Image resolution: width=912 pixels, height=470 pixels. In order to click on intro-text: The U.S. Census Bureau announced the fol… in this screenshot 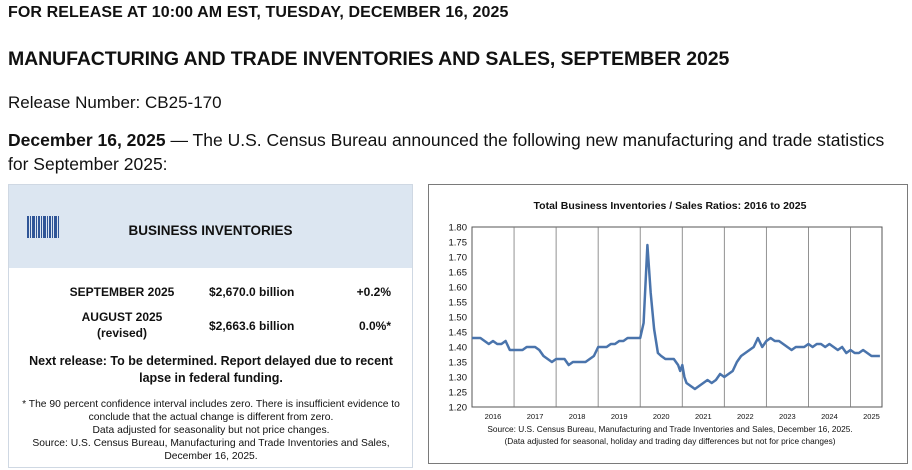, I will do `click(446, 152)`.